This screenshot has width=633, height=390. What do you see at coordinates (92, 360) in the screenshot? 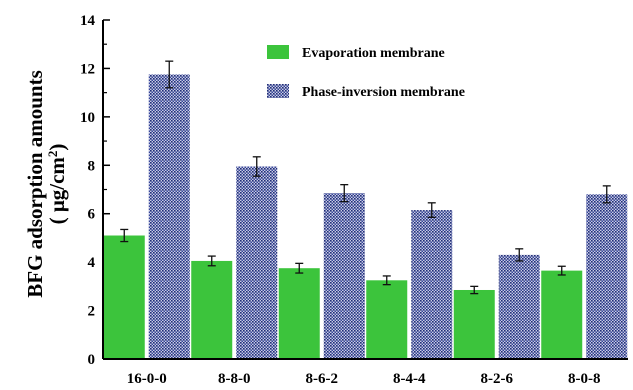
I see `y-tick-label: 0` at bounding box center [92, 360].